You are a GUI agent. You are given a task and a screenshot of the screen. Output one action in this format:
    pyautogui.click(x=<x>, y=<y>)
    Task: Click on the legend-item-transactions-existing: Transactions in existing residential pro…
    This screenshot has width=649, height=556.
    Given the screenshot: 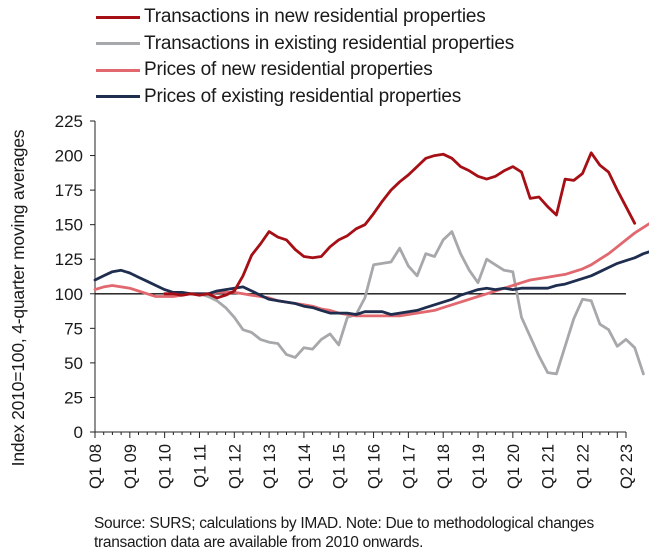 What is the action you would take?
    pyautogui.click(x=305, y=44)
    